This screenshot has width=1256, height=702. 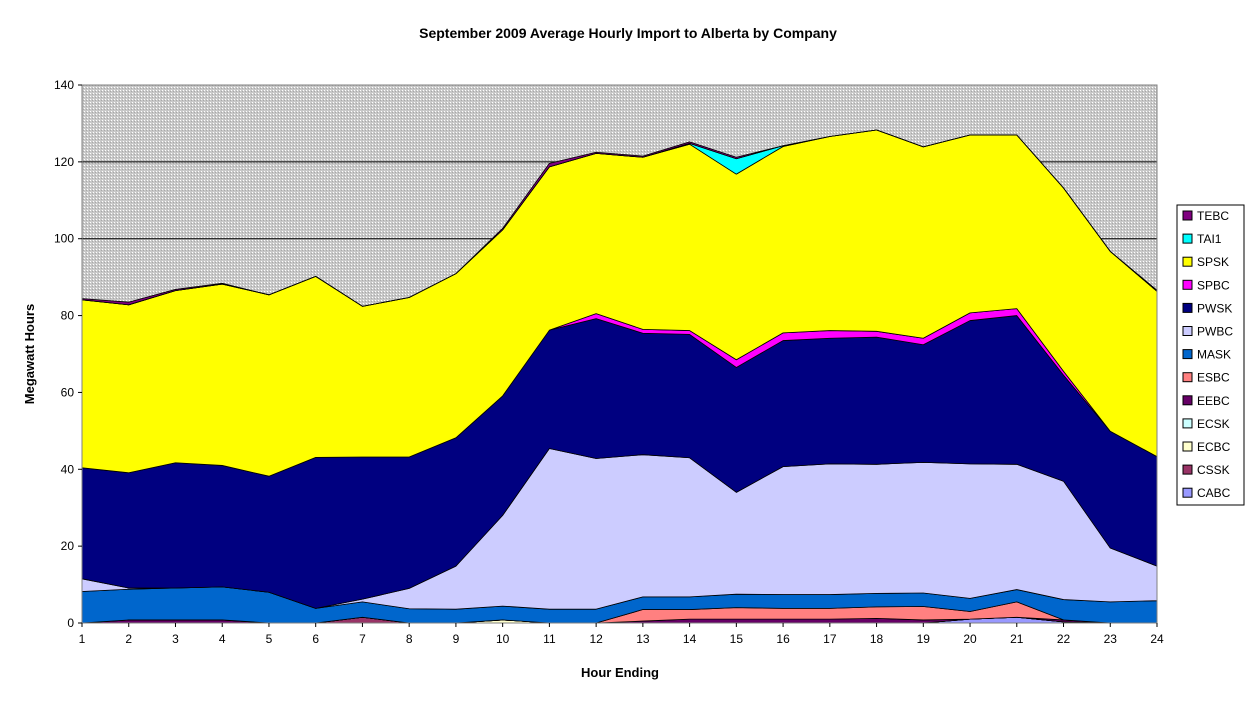 I want to click on x-tick-label: 5, so click(x=269, y=639).